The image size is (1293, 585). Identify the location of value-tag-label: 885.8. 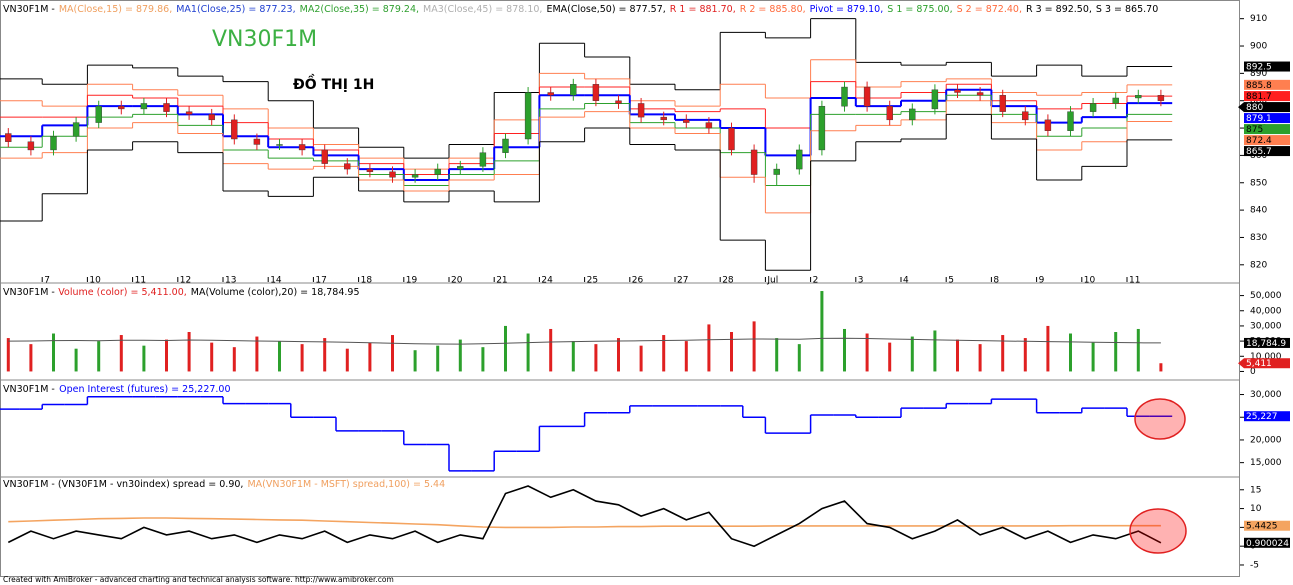
(1259, 86).